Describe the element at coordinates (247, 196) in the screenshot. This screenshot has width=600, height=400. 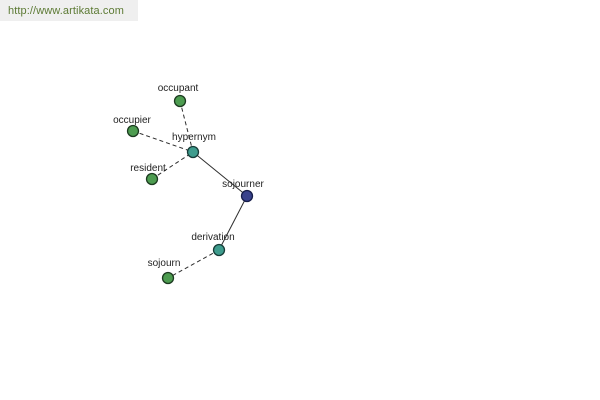
I see `graph-node-sojourner` at that location.